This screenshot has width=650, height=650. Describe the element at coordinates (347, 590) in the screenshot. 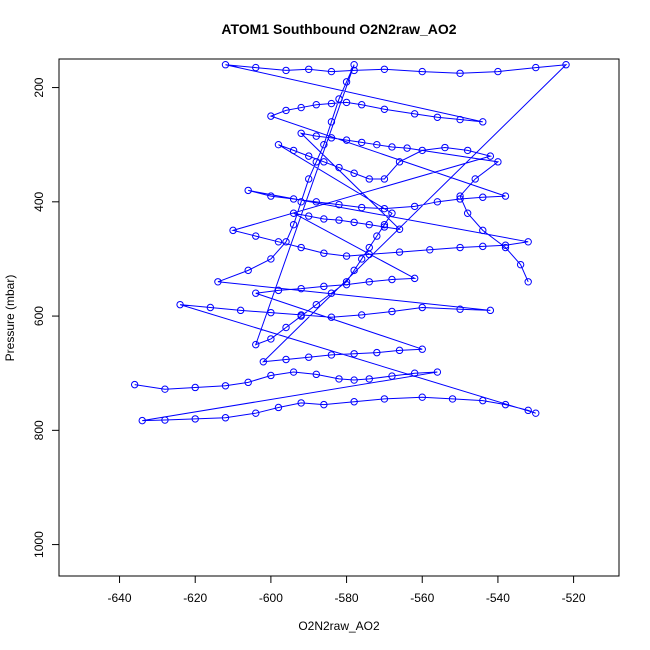

I see `x-axis: -640 -620 -600 -580 -560 -540 -520` at that location.